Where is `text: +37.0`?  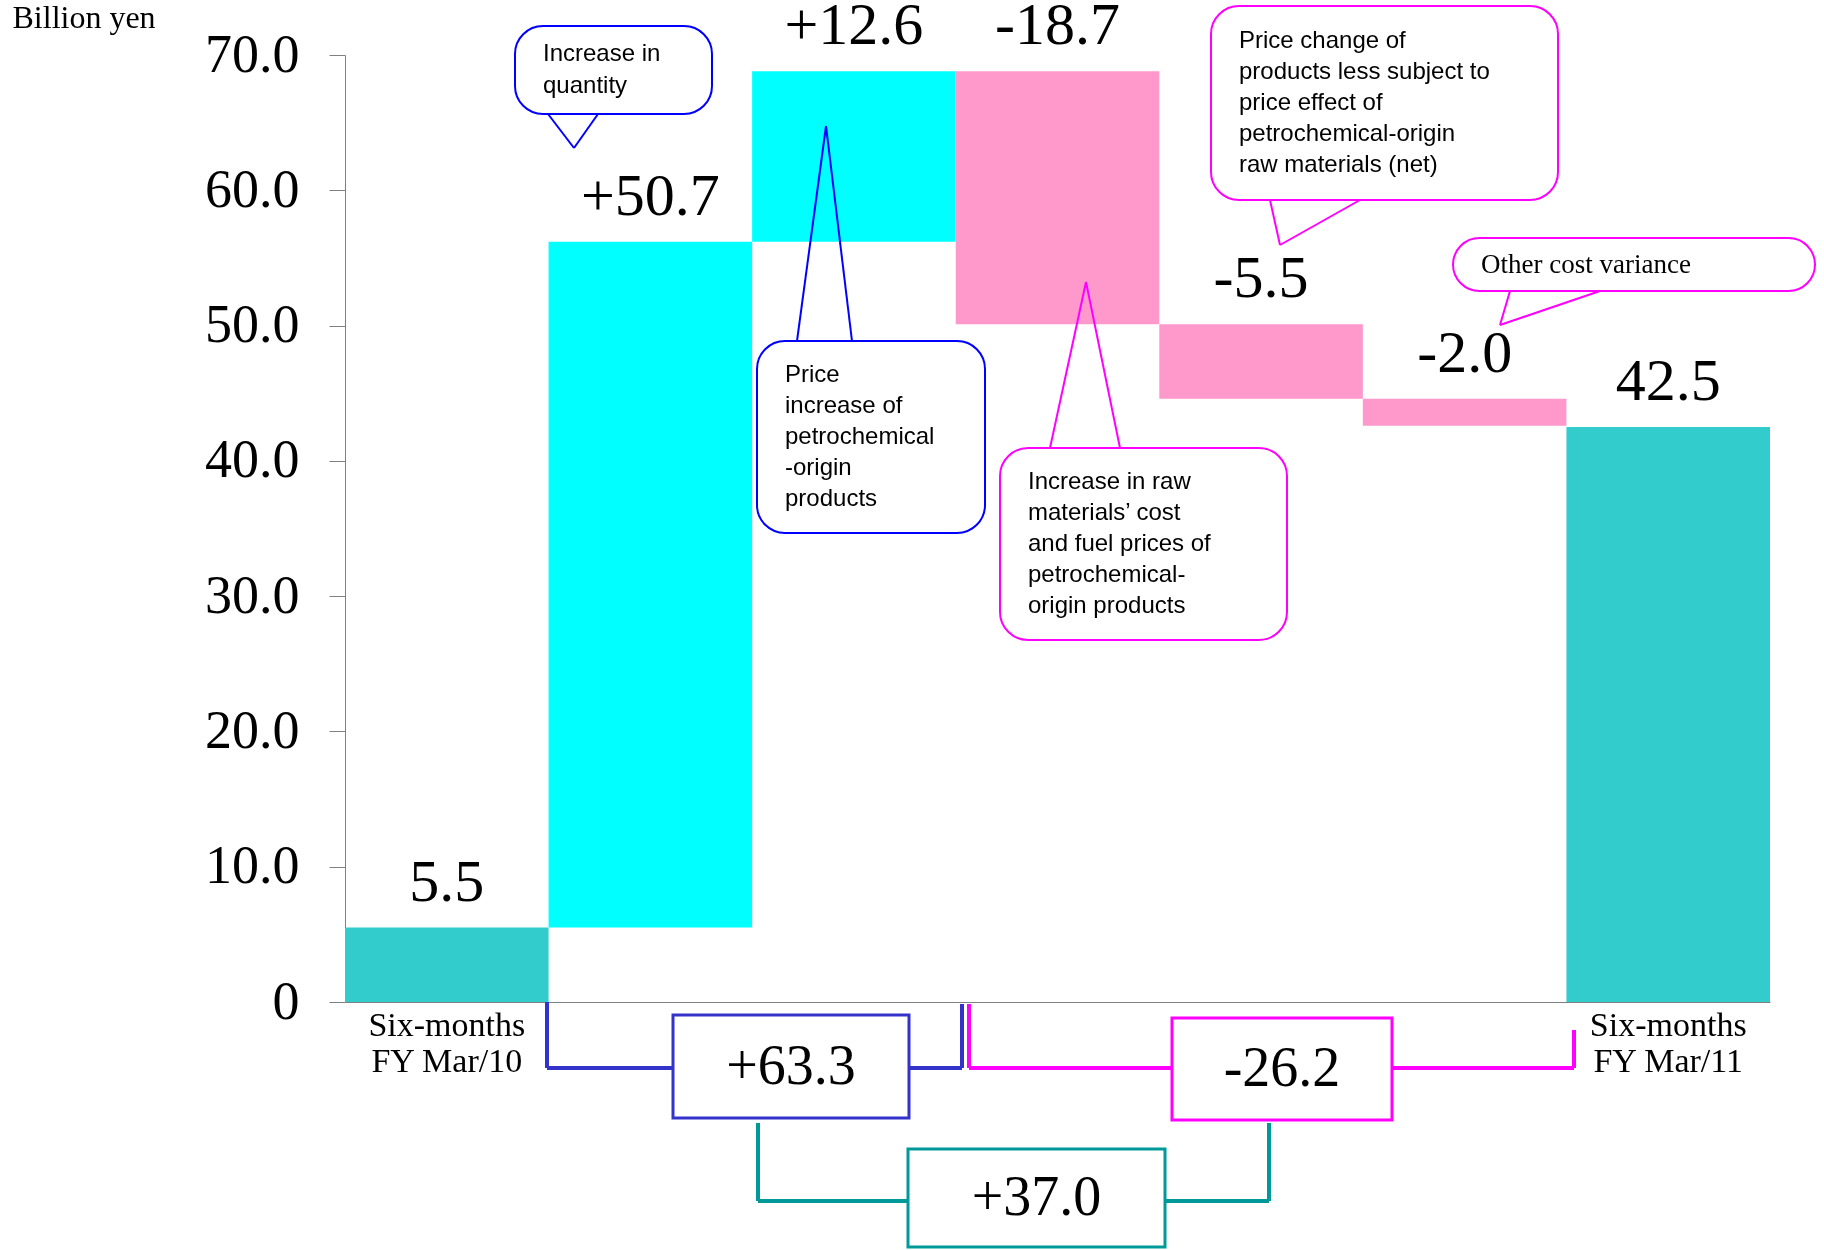 text: +37.0 is located at coordinates (1036, 1196).